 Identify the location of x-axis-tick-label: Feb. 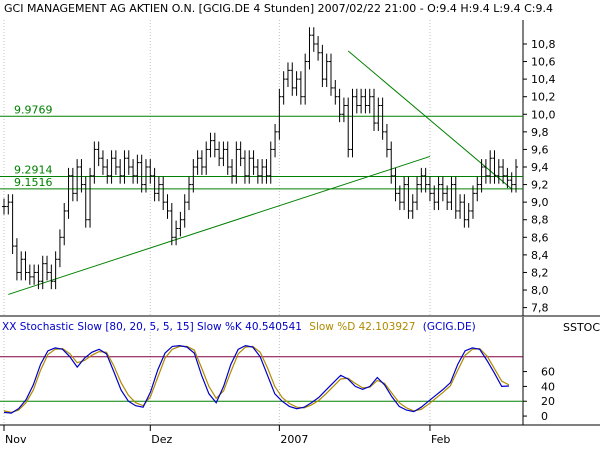
(440, 439).